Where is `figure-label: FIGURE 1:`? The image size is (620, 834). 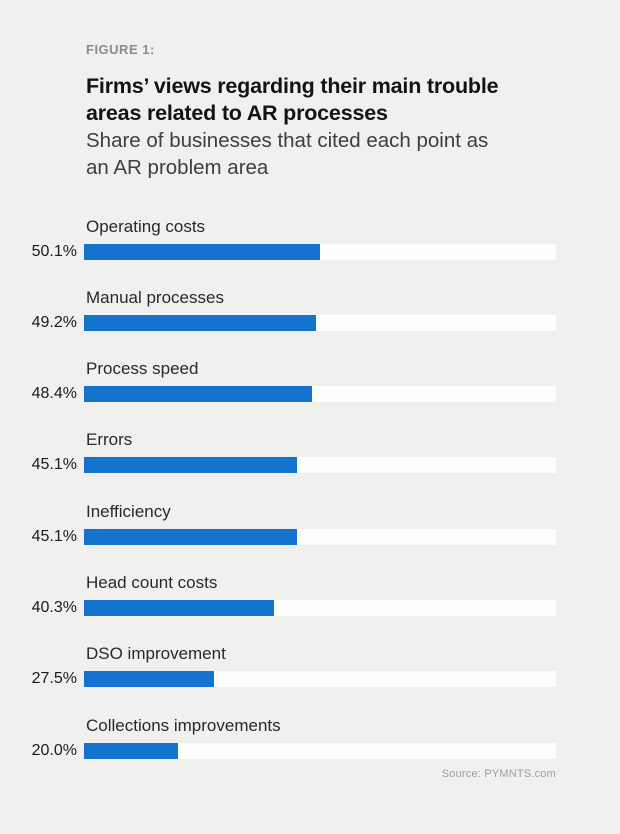 figure-label: FIGURE 1: is located at coordinates (120, 49).